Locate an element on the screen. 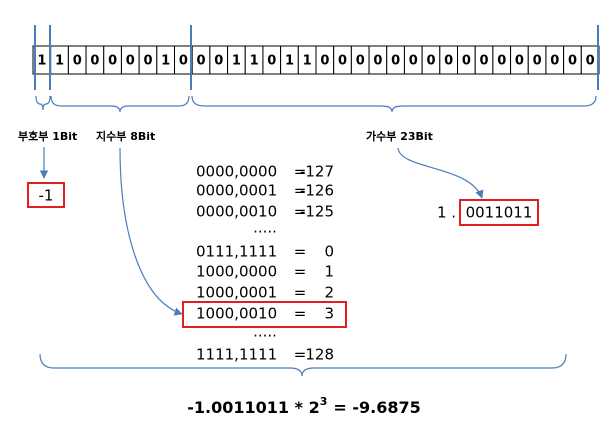 This screenshot has width=610, height=436. mantissa-label: 가수부 23Bit is located at coordinates (399, 136).